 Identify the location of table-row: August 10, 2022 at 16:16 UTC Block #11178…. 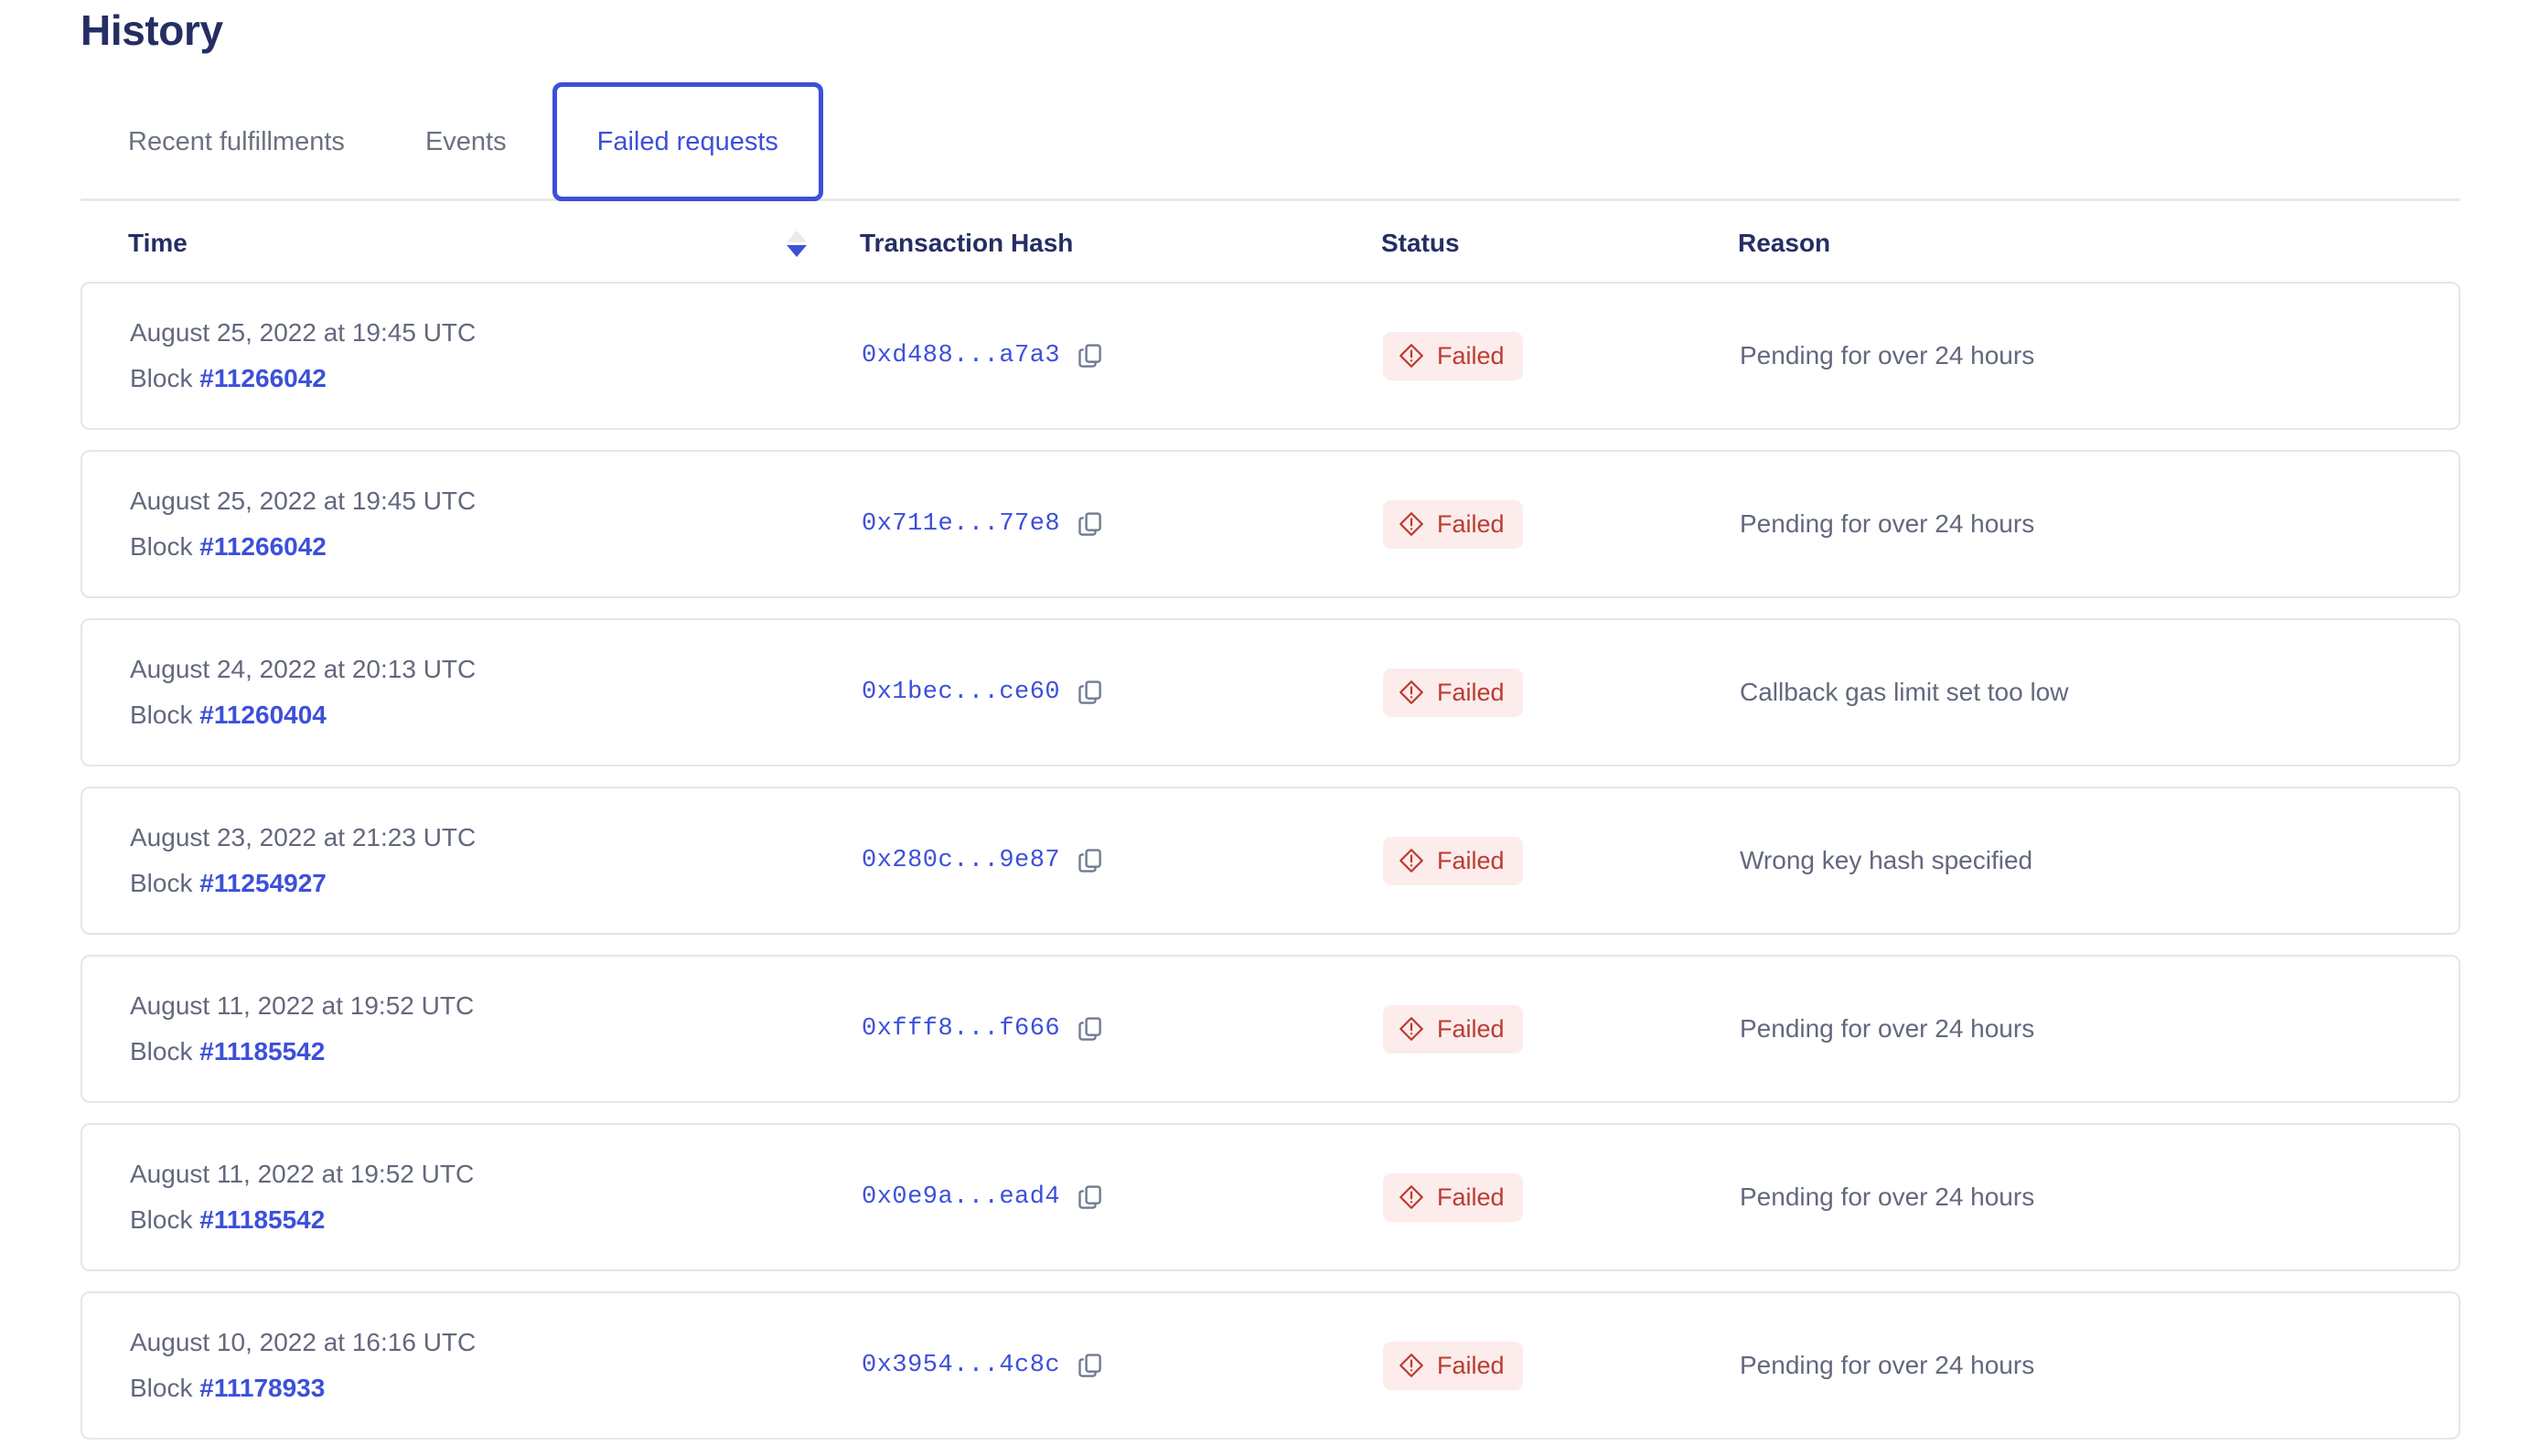
(1271, 1365).